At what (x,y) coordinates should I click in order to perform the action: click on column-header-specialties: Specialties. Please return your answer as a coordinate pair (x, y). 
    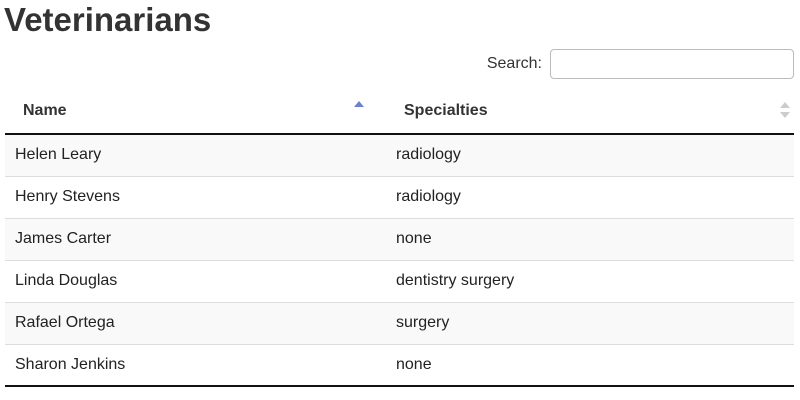
    Looking at the image, I should click on (590, 112).